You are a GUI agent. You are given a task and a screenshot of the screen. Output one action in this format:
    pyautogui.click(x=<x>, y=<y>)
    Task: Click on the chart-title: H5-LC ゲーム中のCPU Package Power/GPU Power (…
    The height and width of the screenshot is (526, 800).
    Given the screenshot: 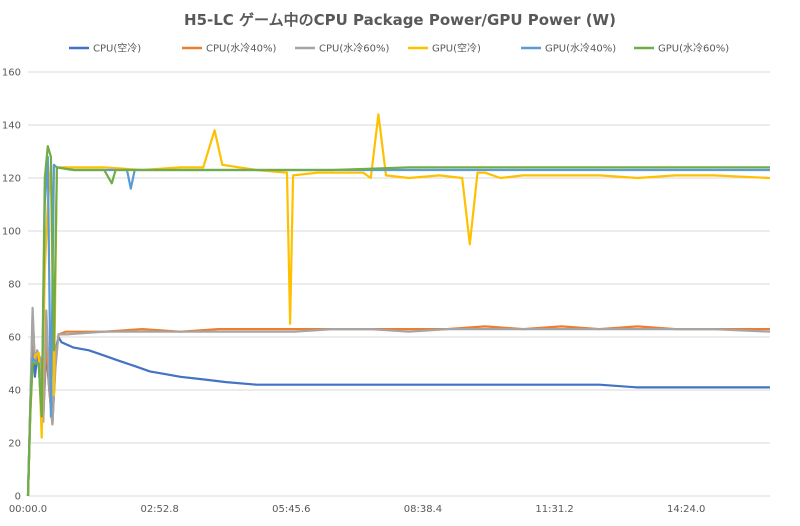 What is the action you would take?
    pyautogui.click(x=400, y=20)
    